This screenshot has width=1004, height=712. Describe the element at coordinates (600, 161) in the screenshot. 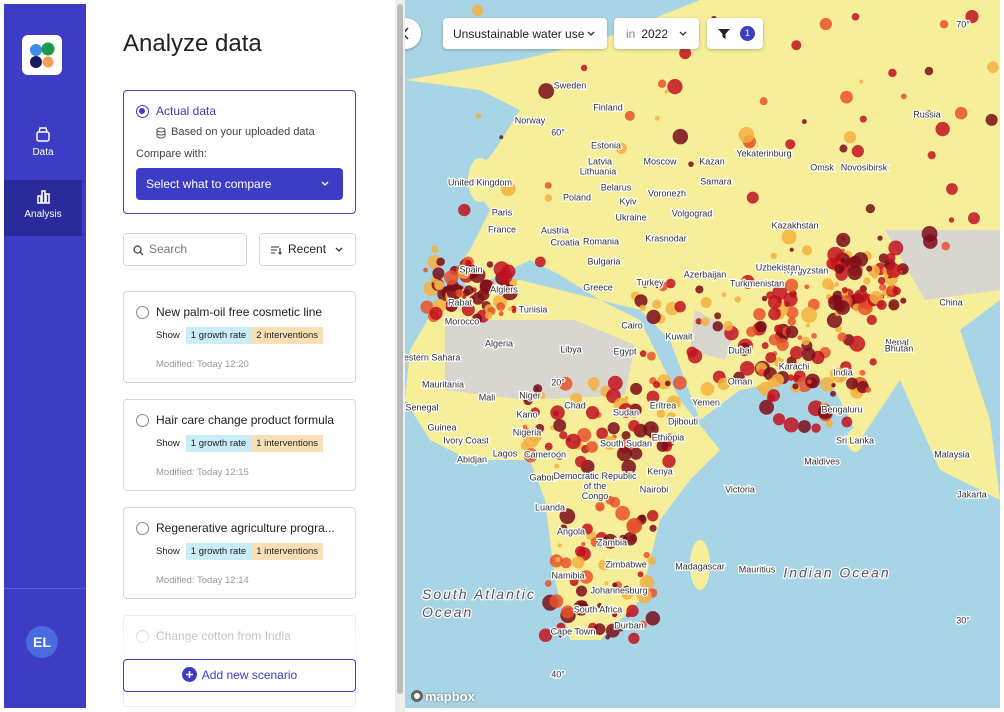

I see `map-label: Latvia` at that location.